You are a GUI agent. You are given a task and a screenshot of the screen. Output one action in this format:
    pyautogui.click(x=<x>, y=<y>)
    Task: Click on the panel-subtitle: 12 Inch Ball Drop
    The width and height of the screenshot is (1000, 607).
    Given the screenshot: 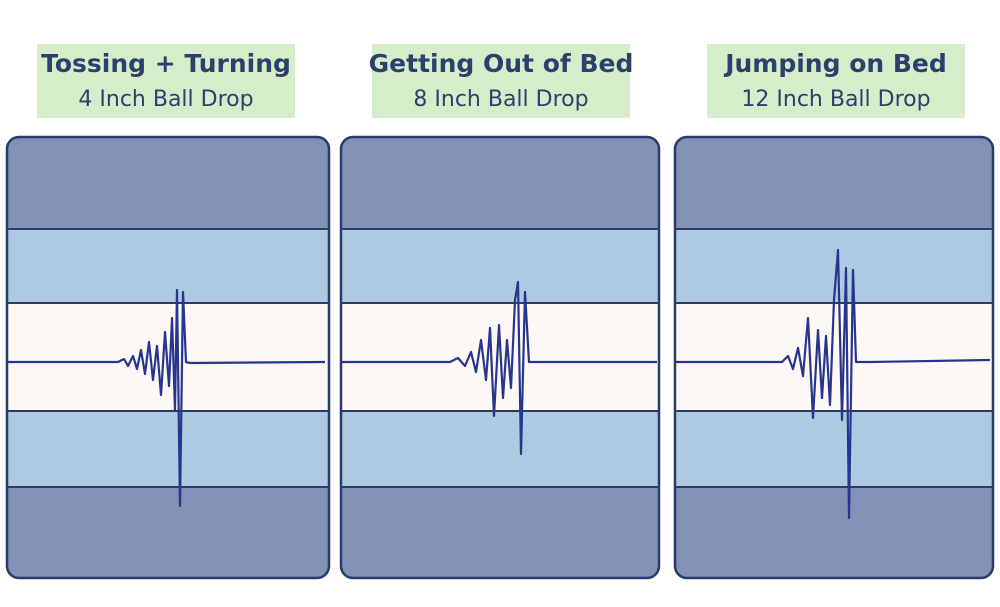 What is the action you would take?
    pyautogui.click(x=835, y=99)
    